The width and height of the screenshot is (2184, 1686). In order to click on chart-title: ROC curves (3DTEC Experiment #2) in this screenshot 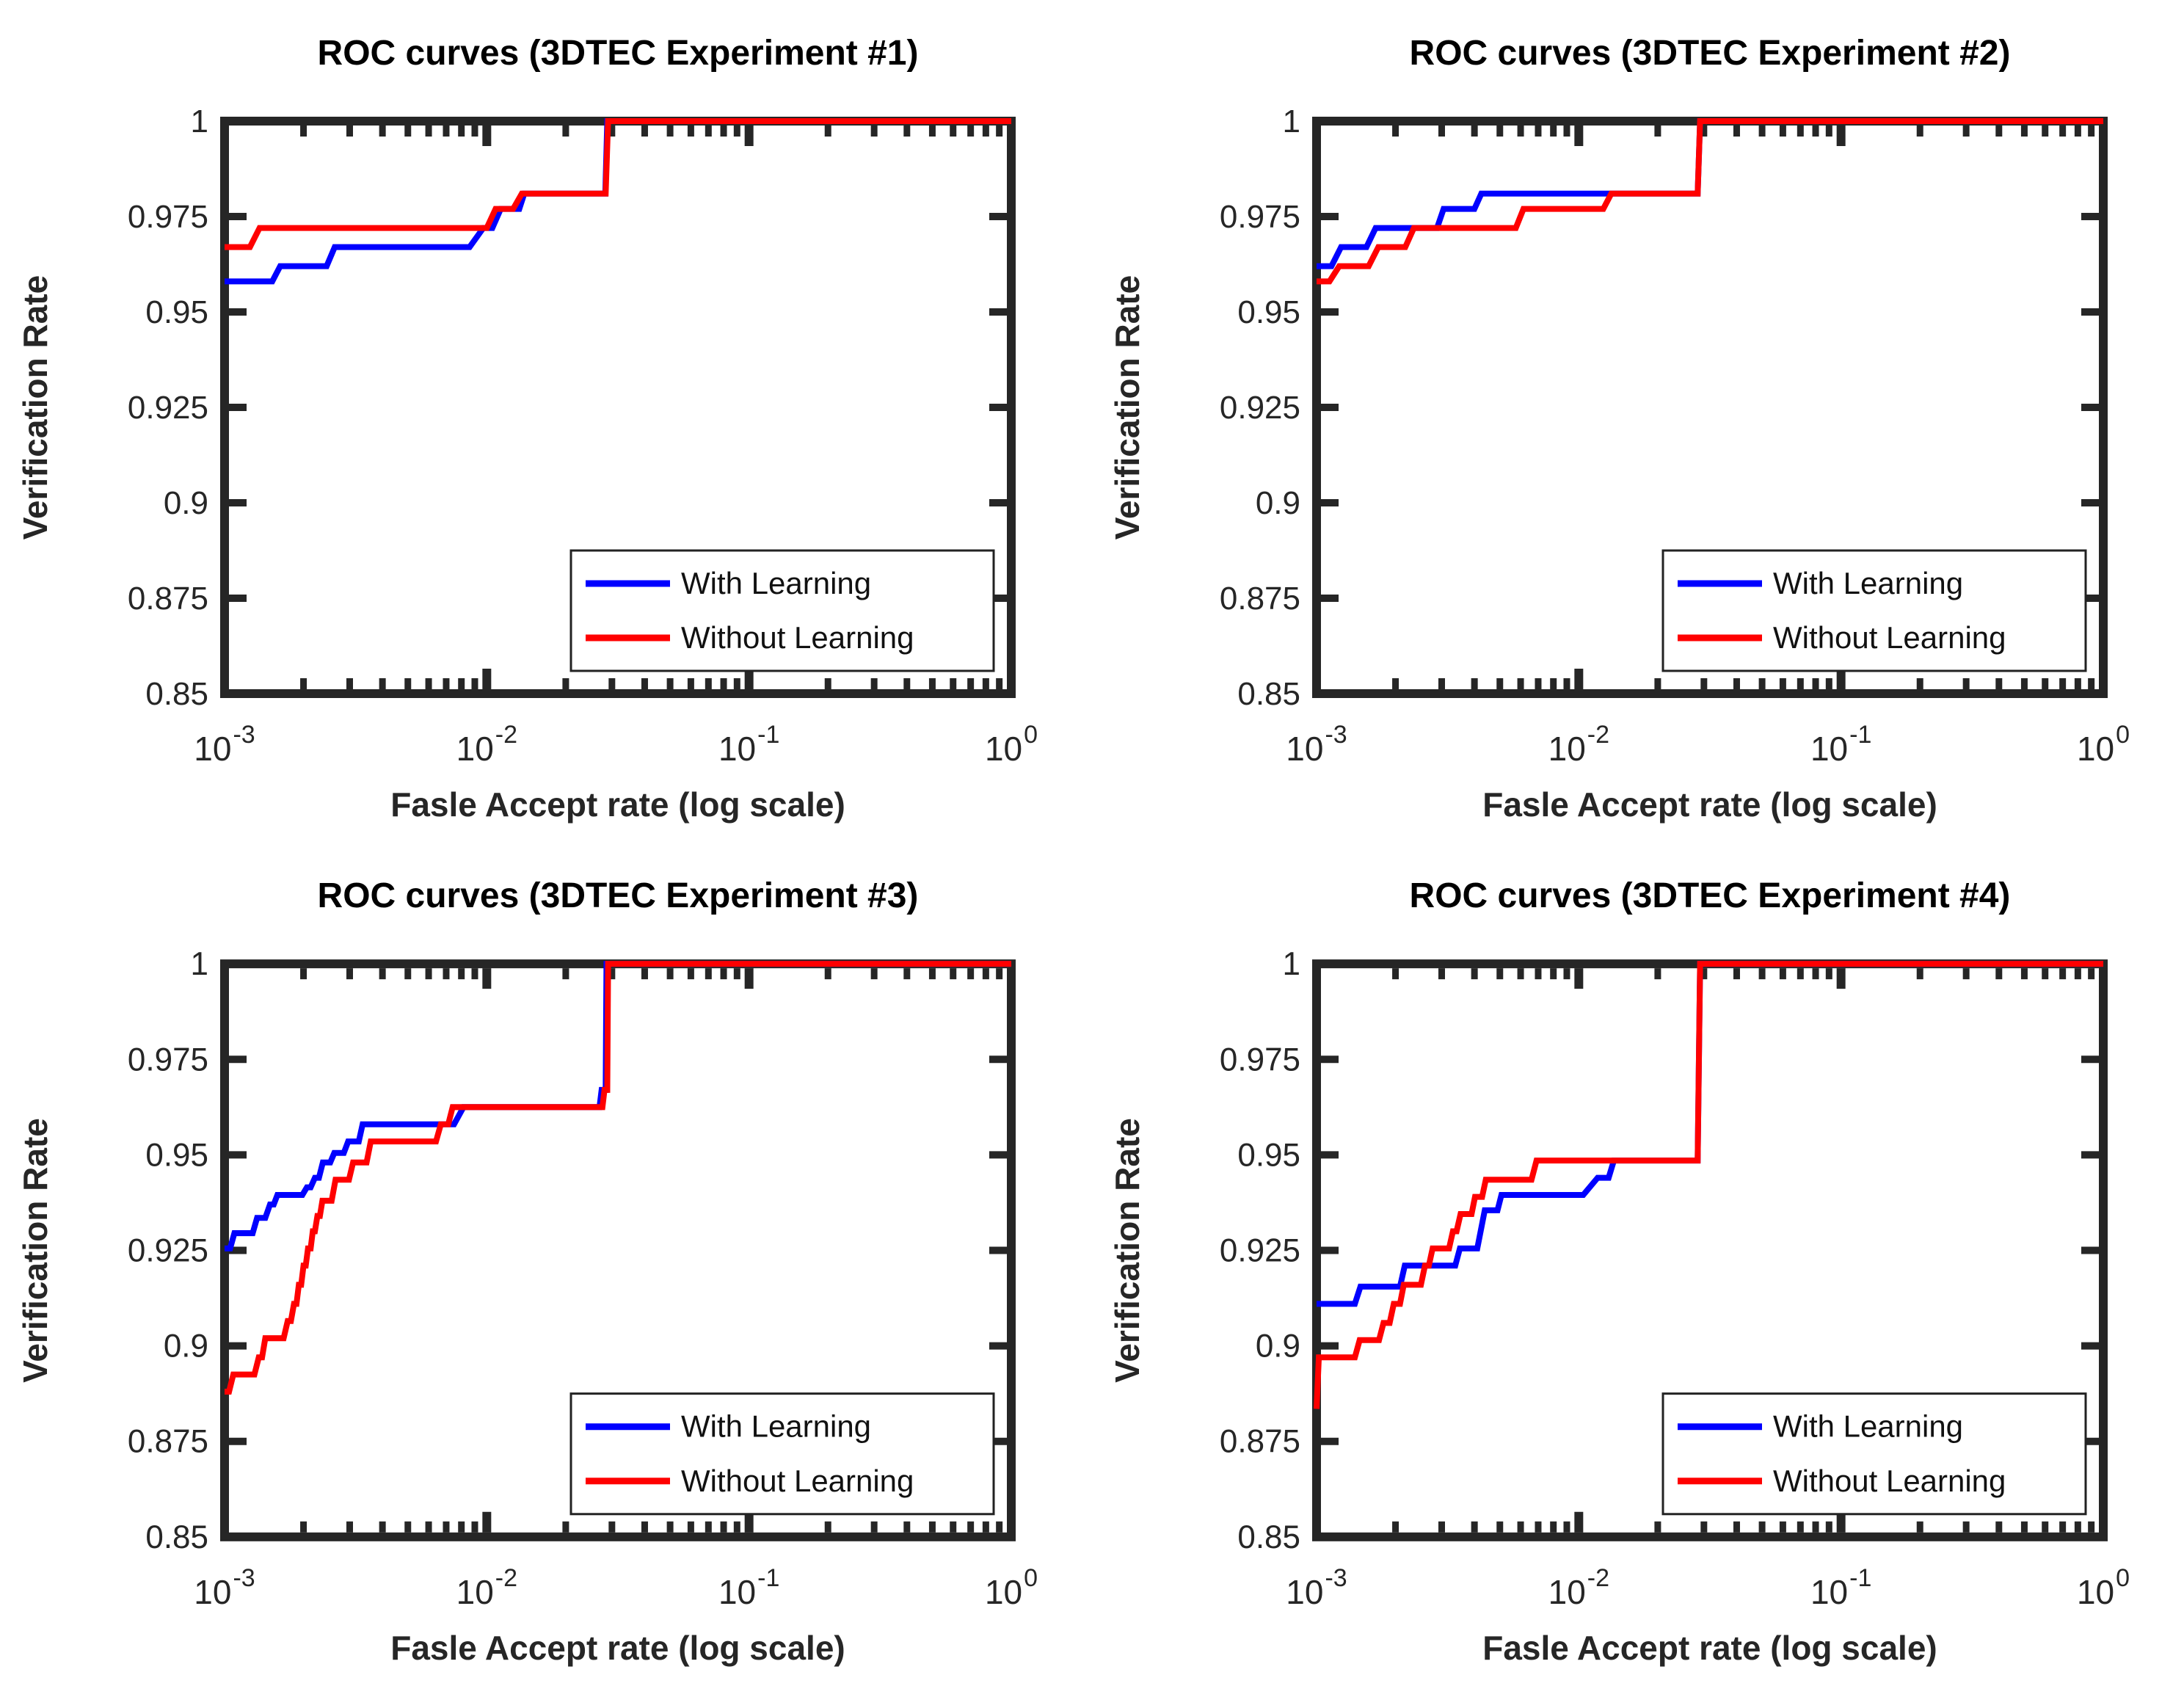, I will do `click(1710, 53)`.